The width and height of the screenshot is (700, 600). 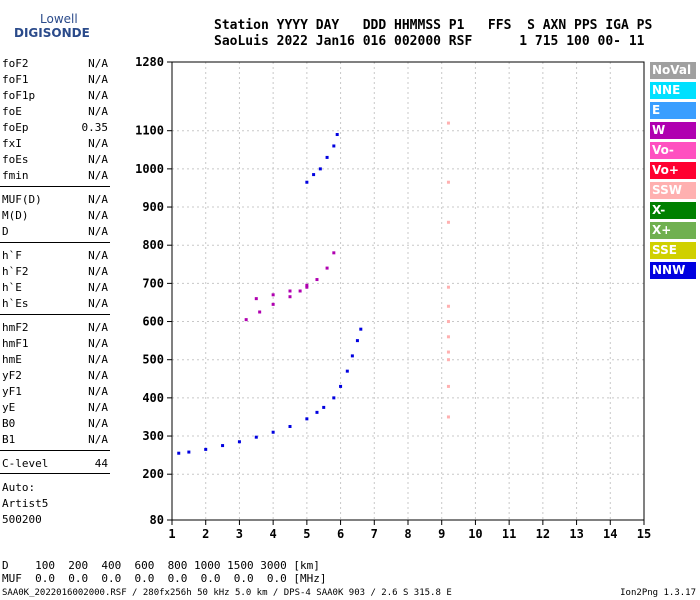 What do you see at coordinates (543, 534) in the screenshot?
I see `x-tick-label: 12` at bounding box center [543, 534].